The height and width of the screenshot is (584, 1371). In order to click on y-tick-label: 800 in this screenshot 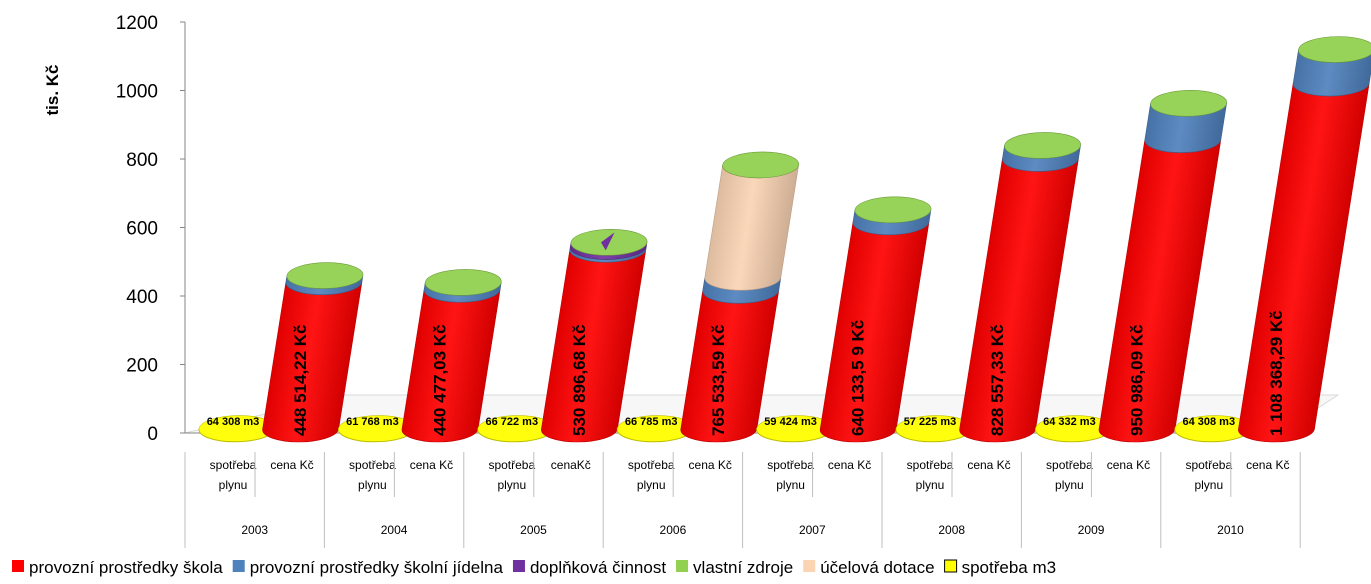, I will do `click(142, 160)`.